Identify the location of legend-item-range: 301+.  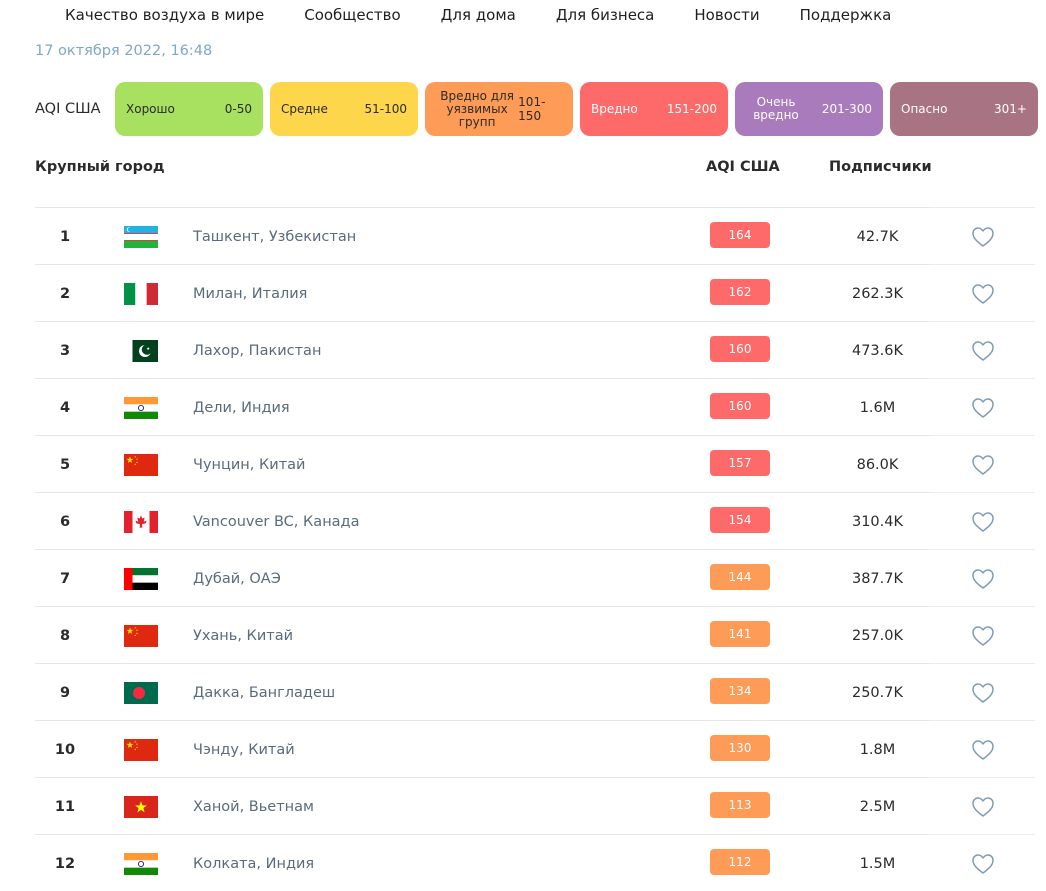
(1010, 109).